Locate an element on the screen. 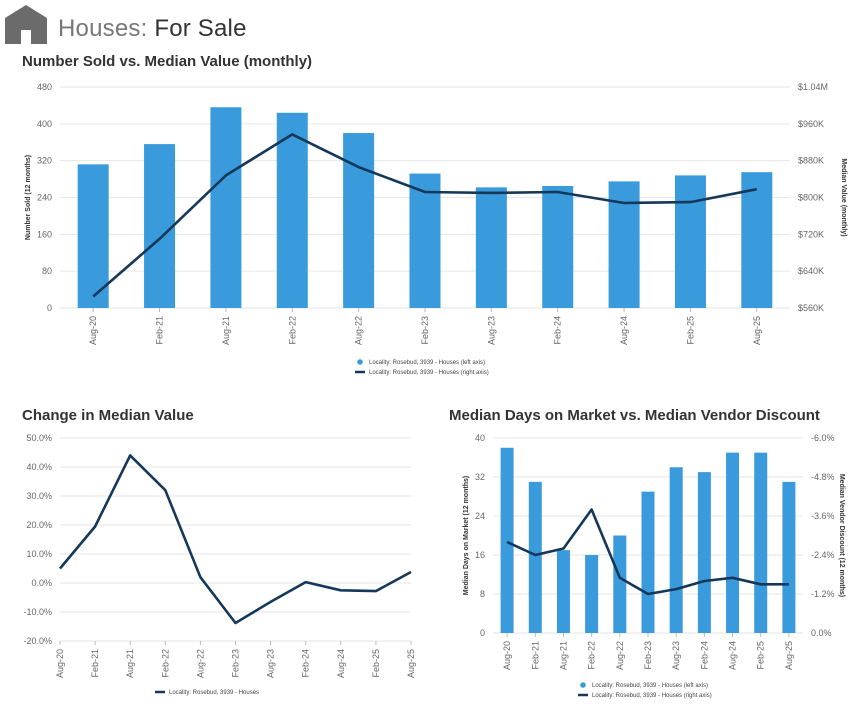  chart3-ytick-left: 40 is located at coordinates (480, 438).